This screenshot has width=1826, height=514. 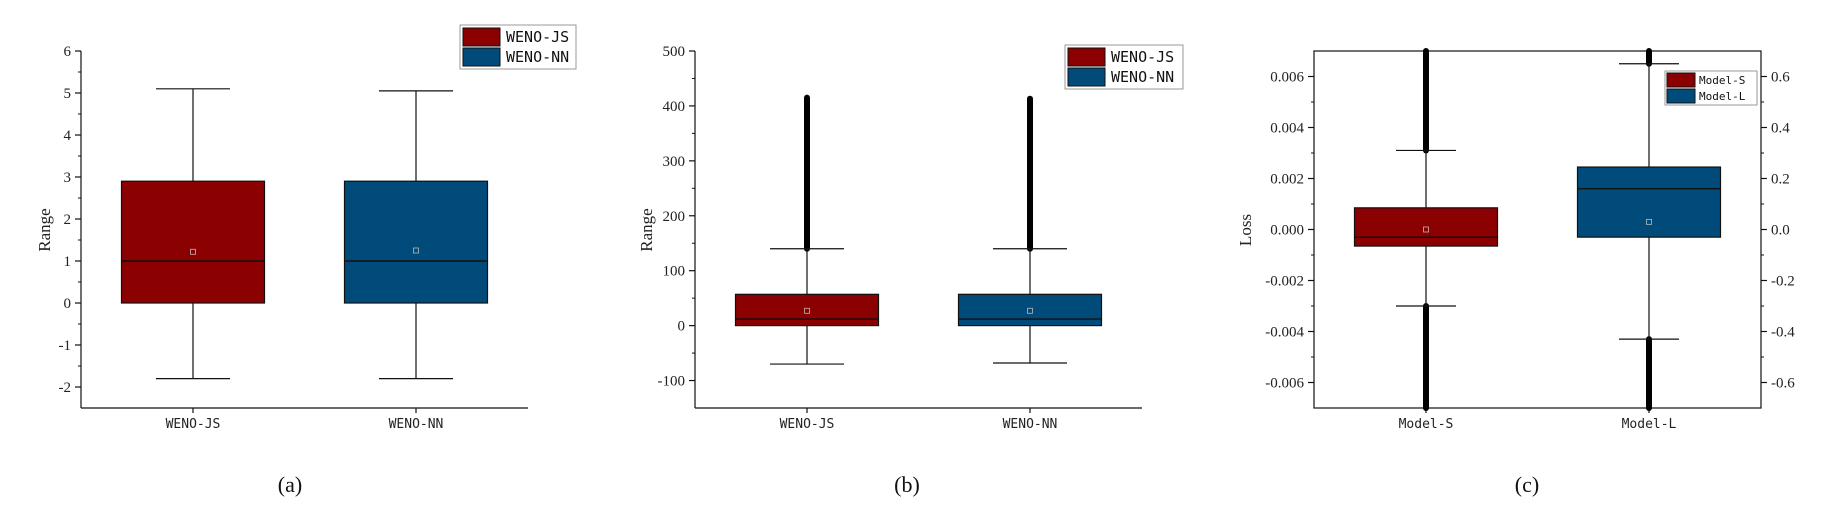 What do you see at coordinates (416, 424) in the screenshot?
I see `panel-a-category-1: WENO-NN` at bounding box center [416, 424].